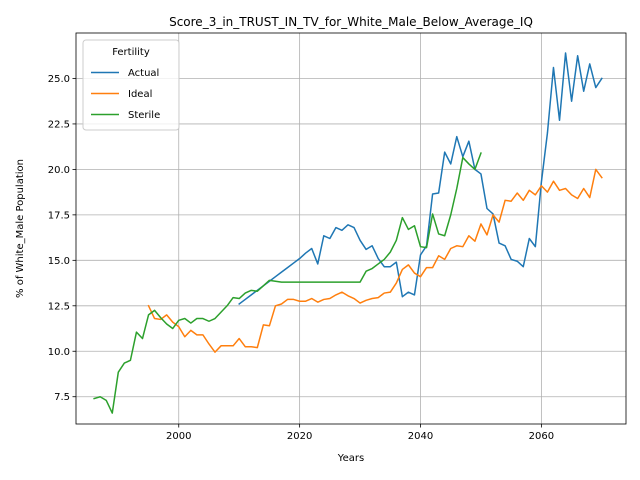 This screenshot has width=640, height=480. What do you see at coordinates (178, 436) in the screenshot?
I see `x-tick-label: 2000` at bounding box center [178, 436].